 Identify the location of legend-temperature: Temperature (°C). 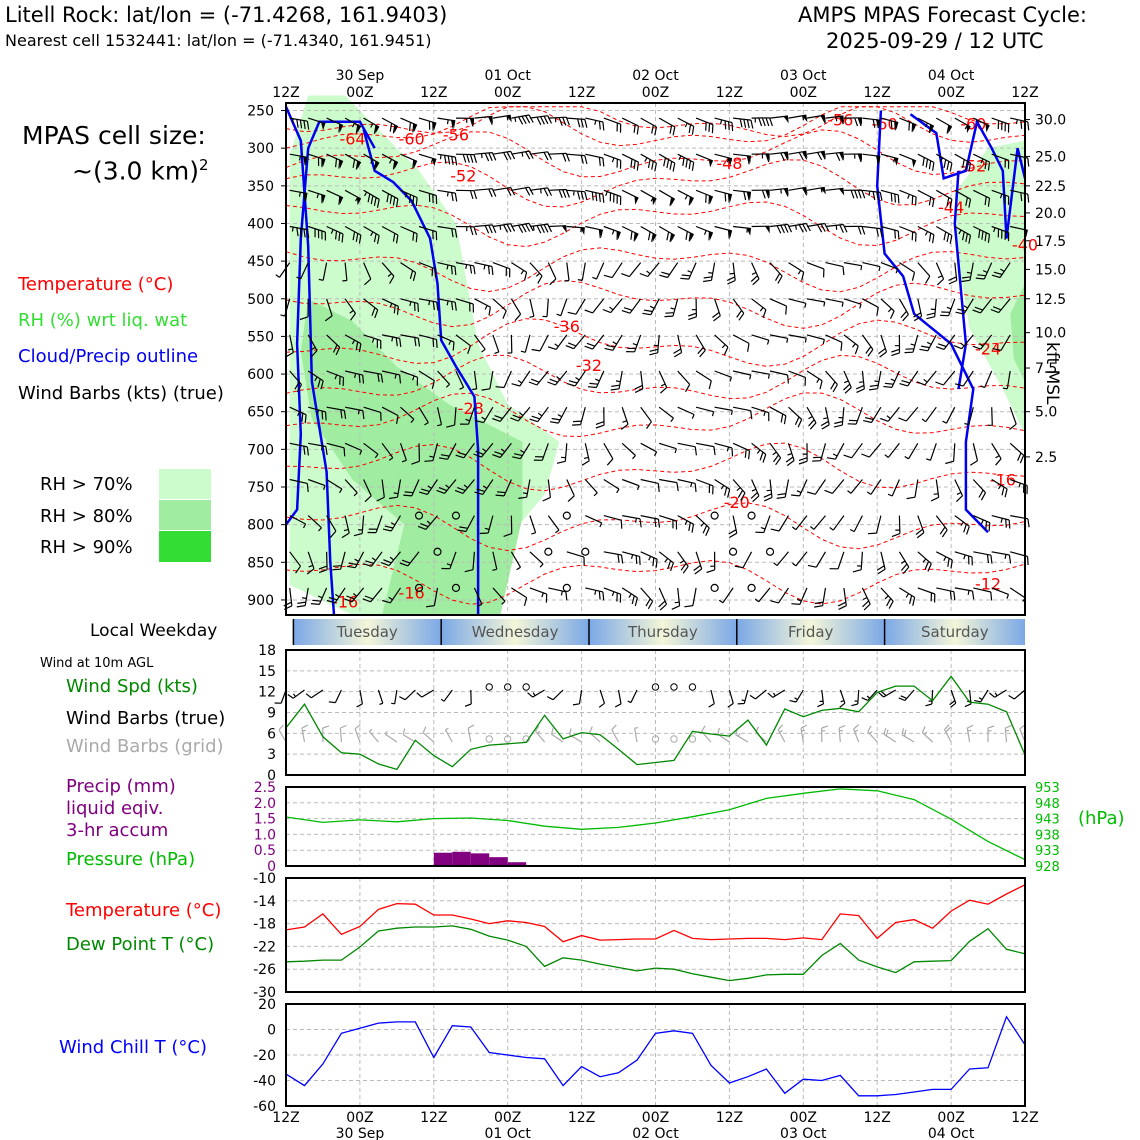
(96, 284).